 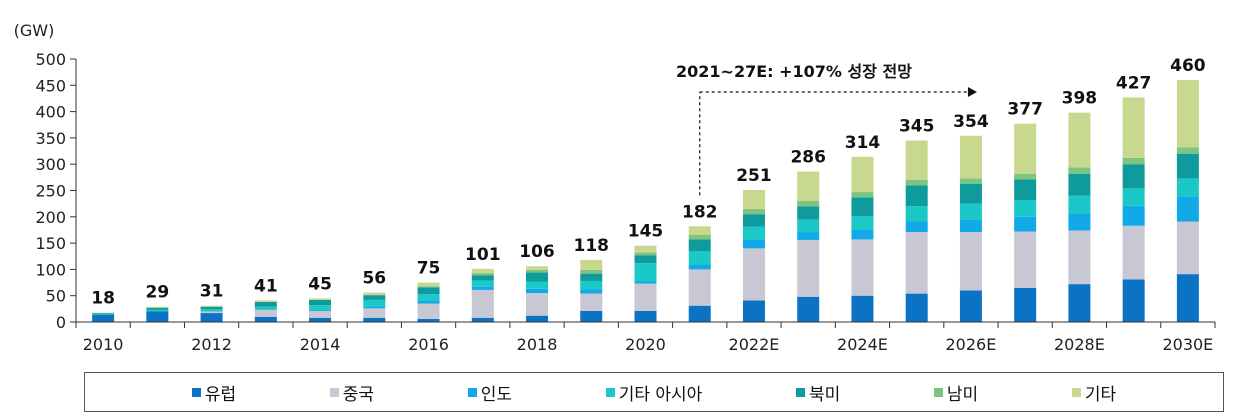 I want to click on growth-annotation: 2021~27E: +107% 성장 전망, so click(x=826, y=129).